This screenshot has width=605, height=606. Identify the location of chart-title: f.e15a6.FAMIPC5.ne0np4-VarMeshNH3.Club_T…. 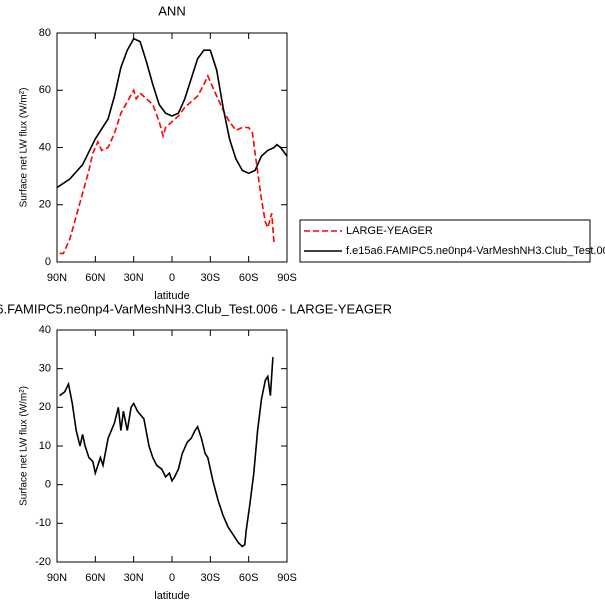
(196, 308).